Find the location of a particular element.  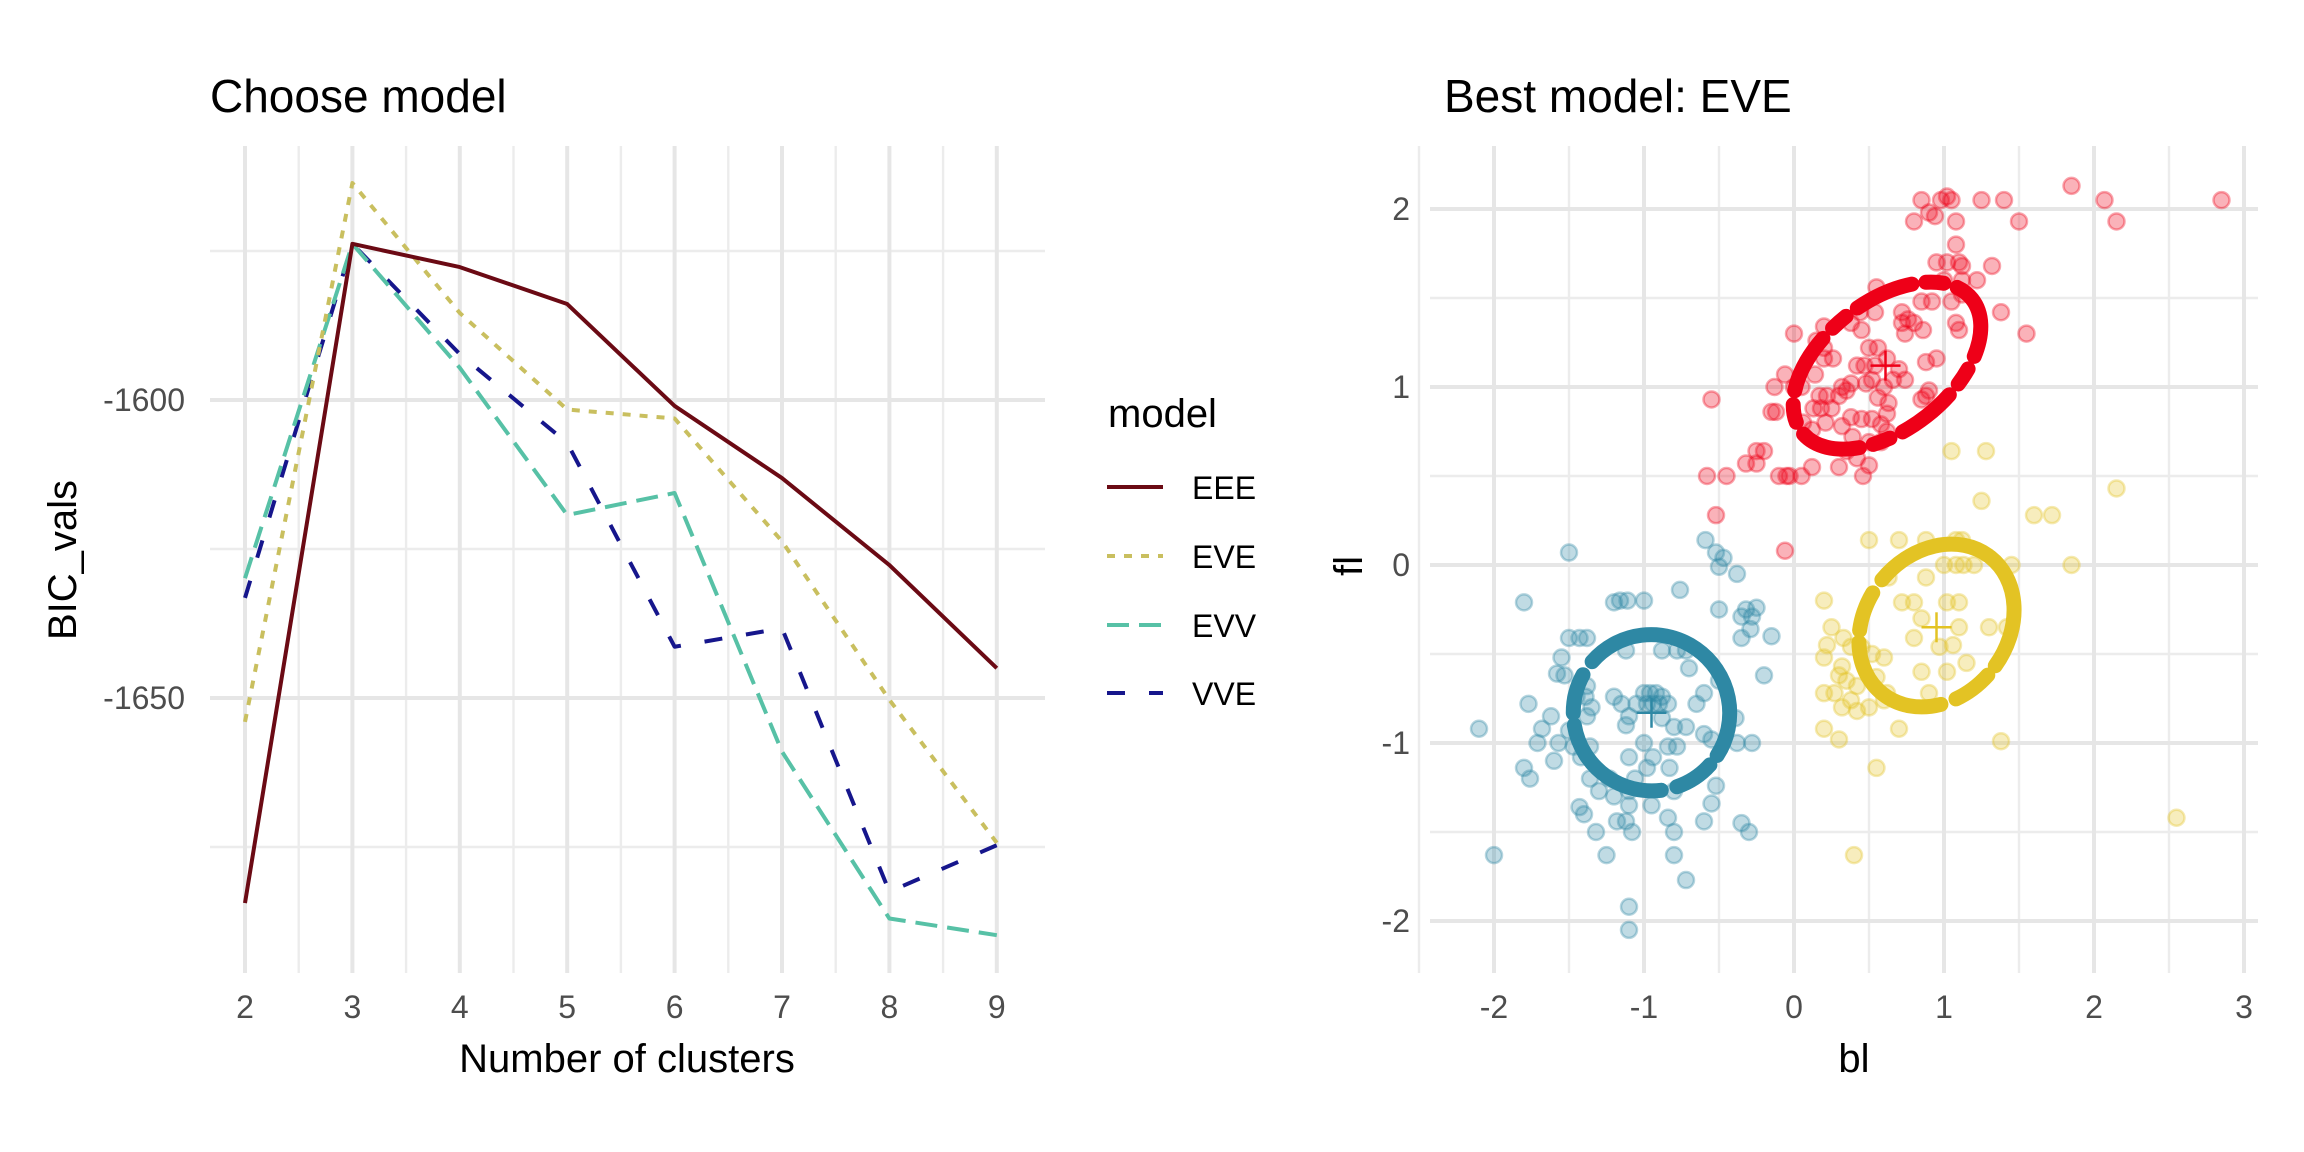

legend-label: EEE is located at coordinates (1224, 488).